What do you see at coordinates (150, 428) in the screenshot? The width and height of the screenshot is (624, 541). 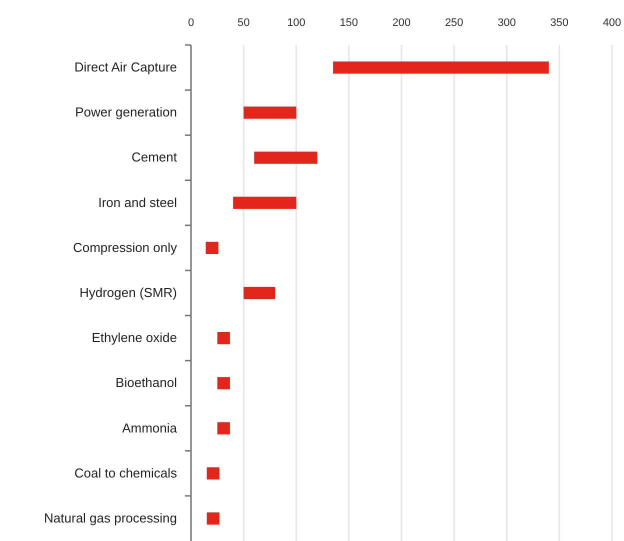 I see `y-tick-label: Ammonia` at bounding box center [150, 428].